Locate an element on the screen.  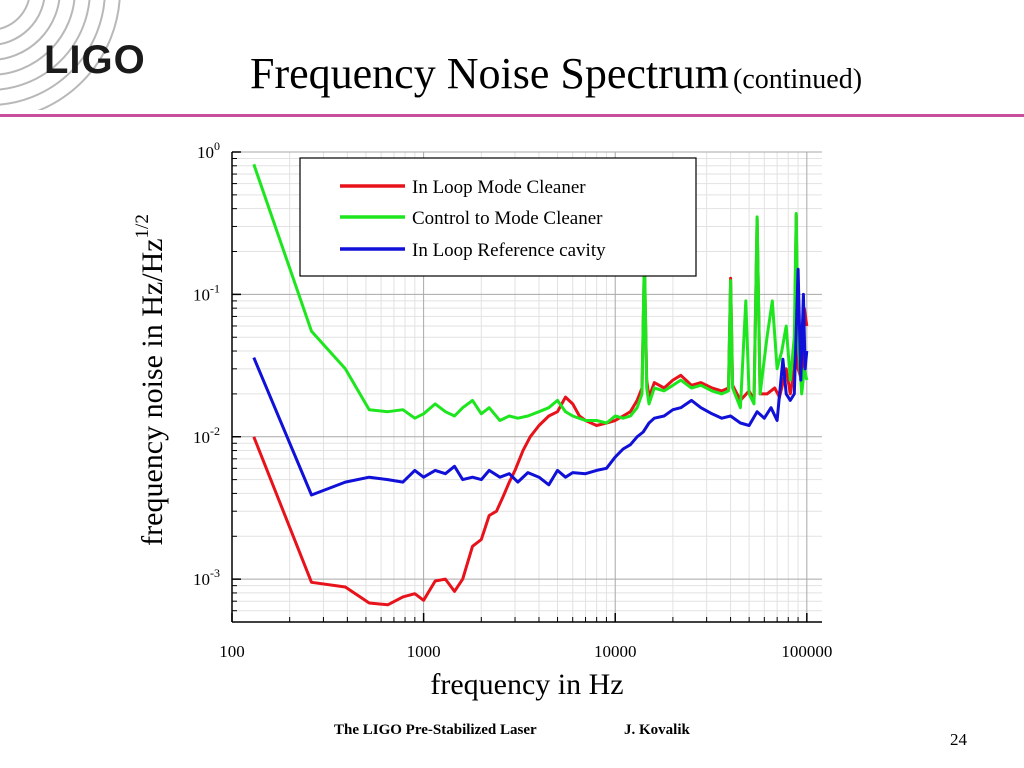
slide-title: Frequency Noise Spectrum (continued) is located at coordinates (556, 73).